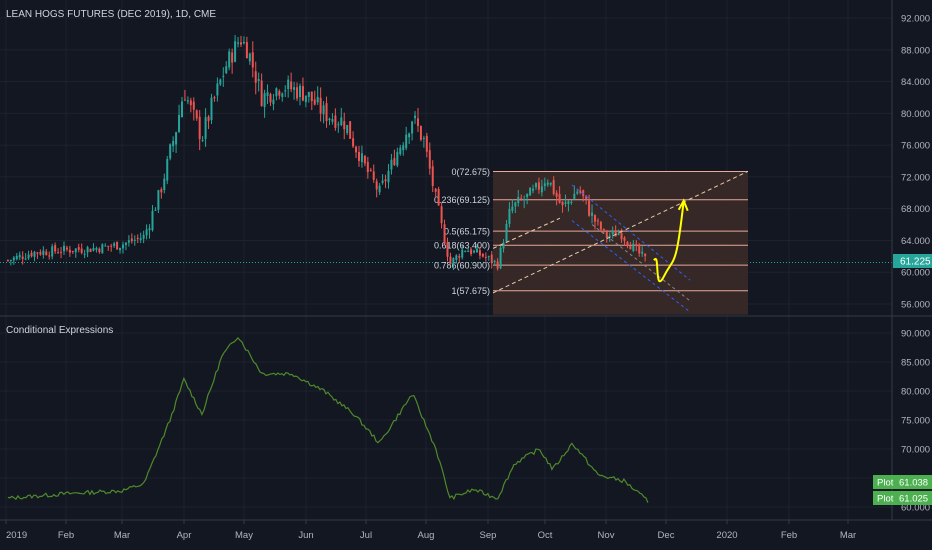  Describe the element at coordinates (16, 535) in the screenshot. I see `time-axis-label: 2019` at that location.